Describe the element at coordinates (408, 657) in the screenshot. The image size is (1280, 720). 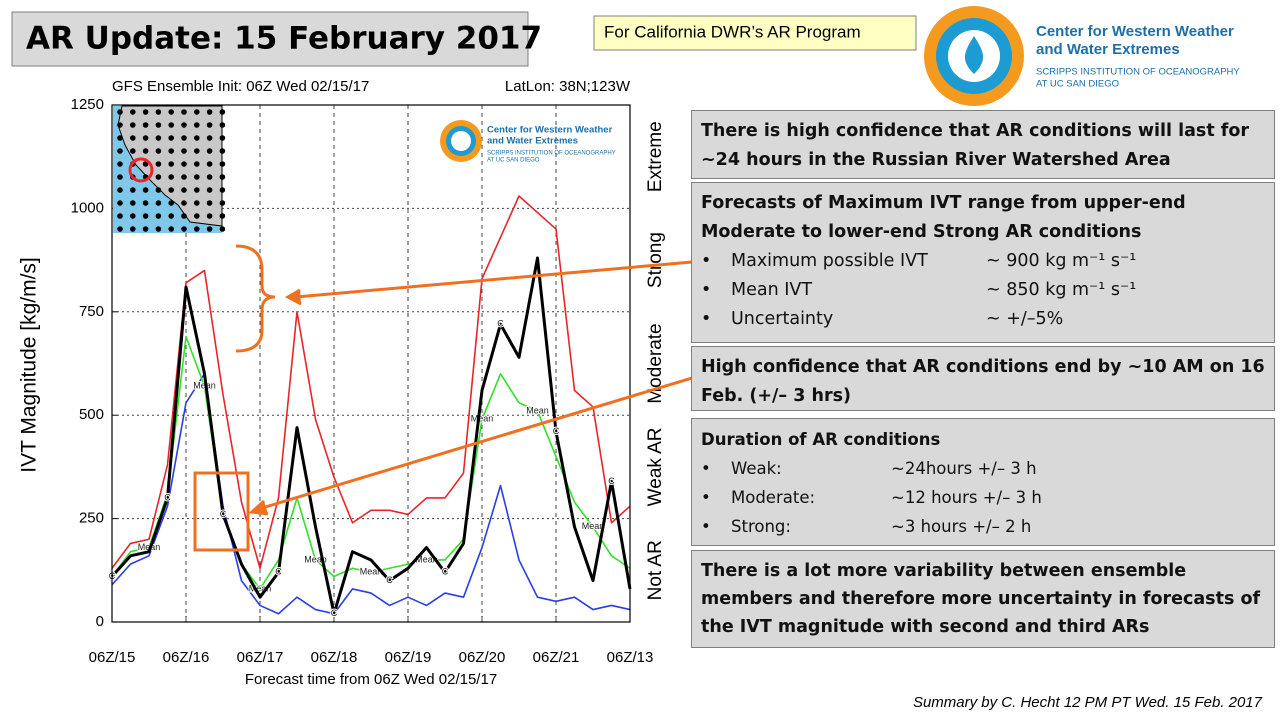
I see `x-tick-label: 06Z/19` at that location.